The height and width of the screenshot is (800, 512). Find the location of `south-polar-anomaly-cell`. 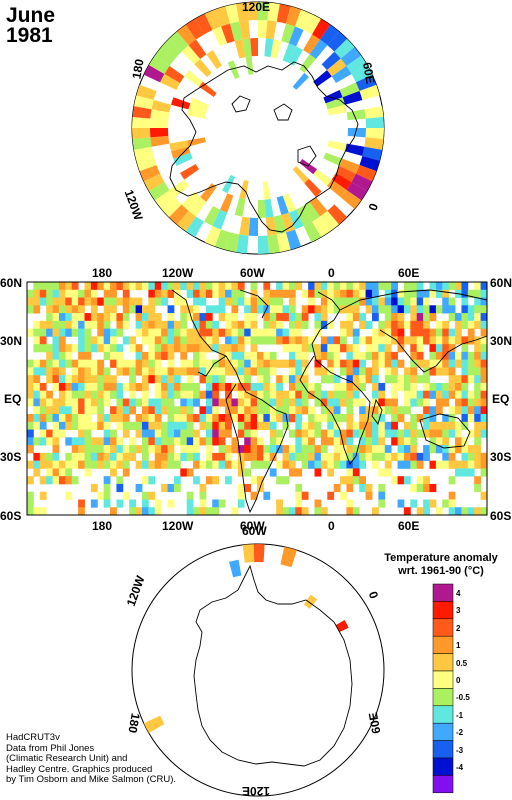

south-polar-anomaly-cell is located at coordinates (259, 553).